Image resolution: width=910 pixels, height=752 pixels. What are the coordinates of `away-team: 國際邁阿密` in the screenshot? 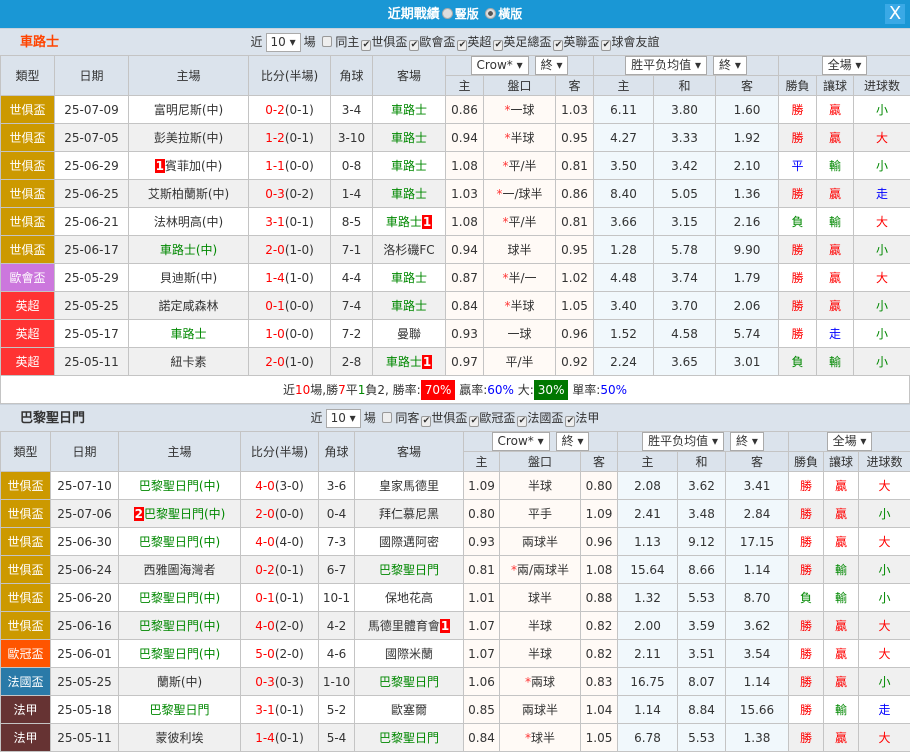 It's located at (409, 542).